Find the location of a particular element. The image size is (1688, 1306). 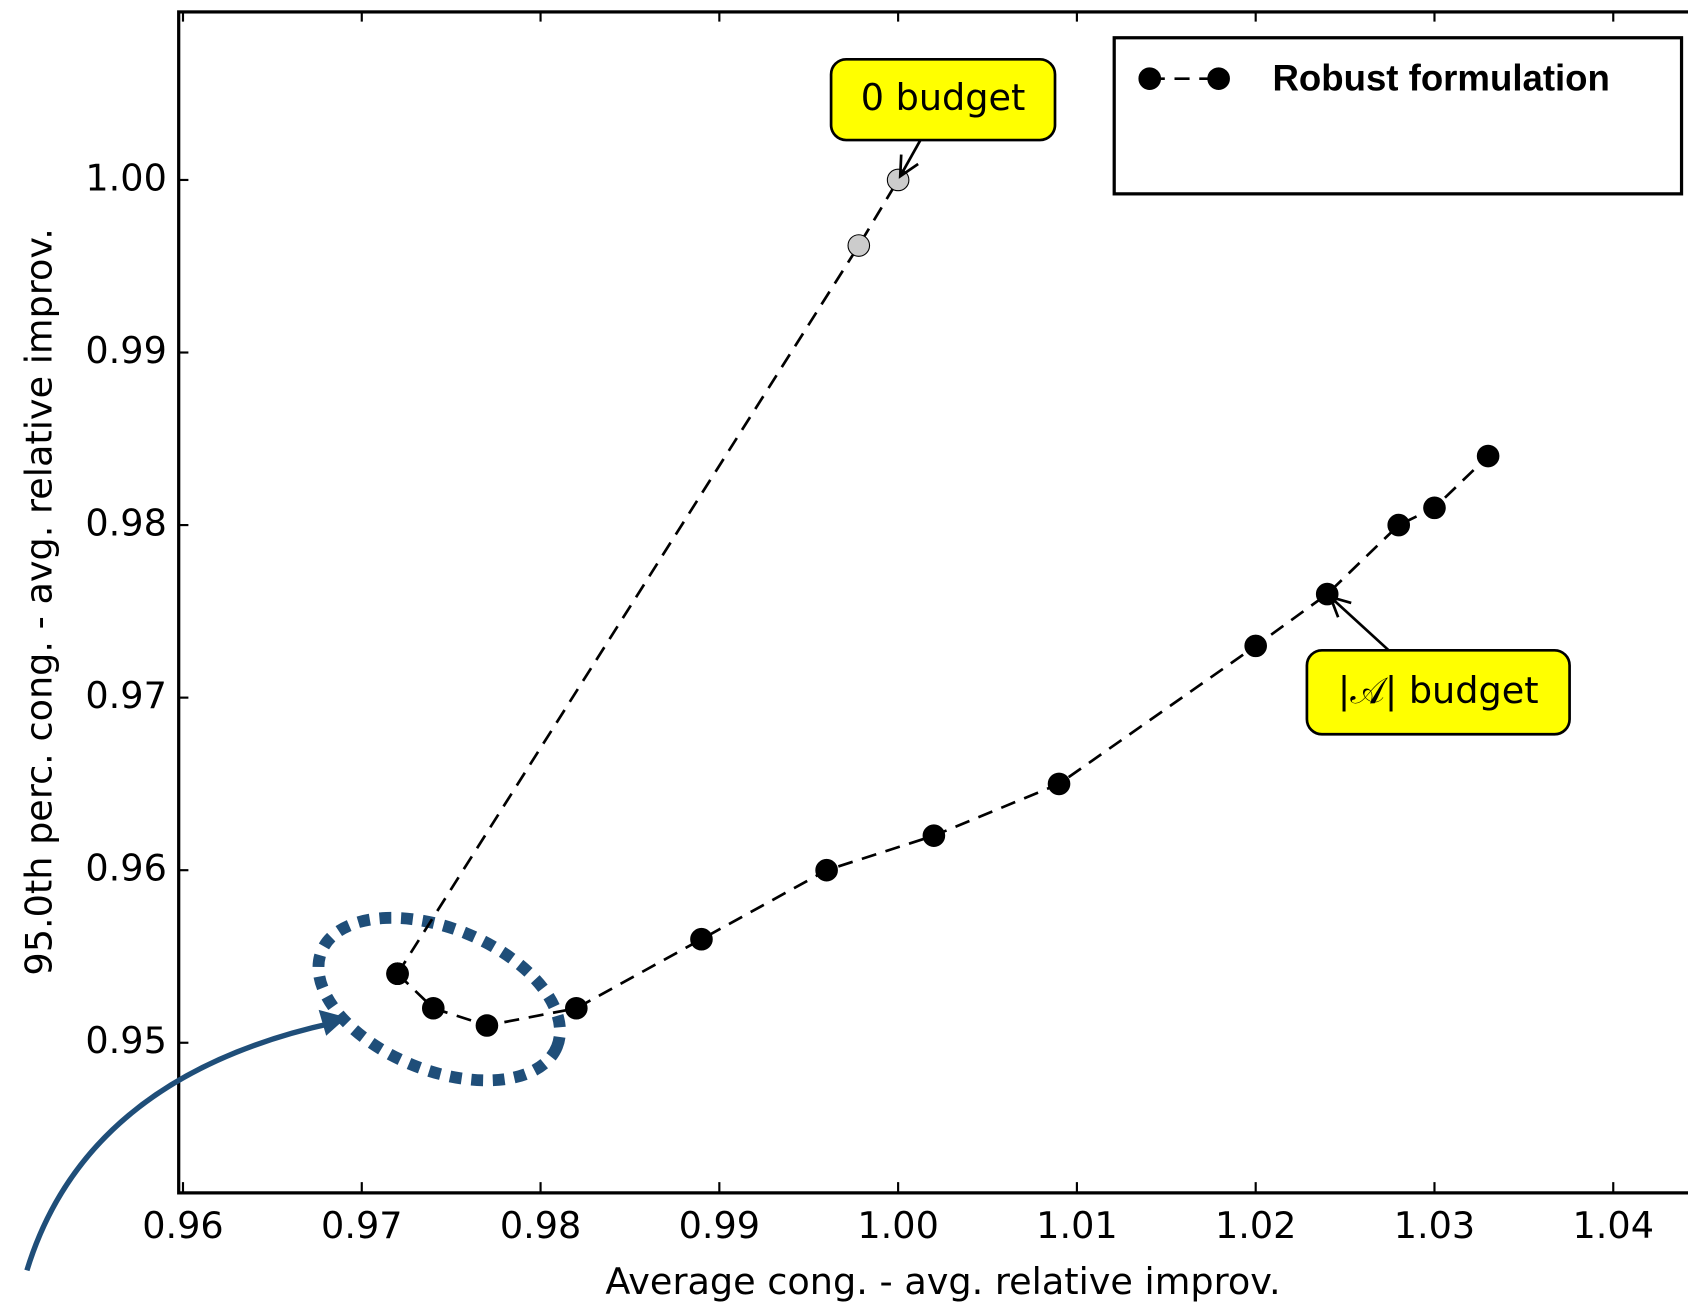

y-tick-label: 0.95 is located at coordinates (125, 1040).